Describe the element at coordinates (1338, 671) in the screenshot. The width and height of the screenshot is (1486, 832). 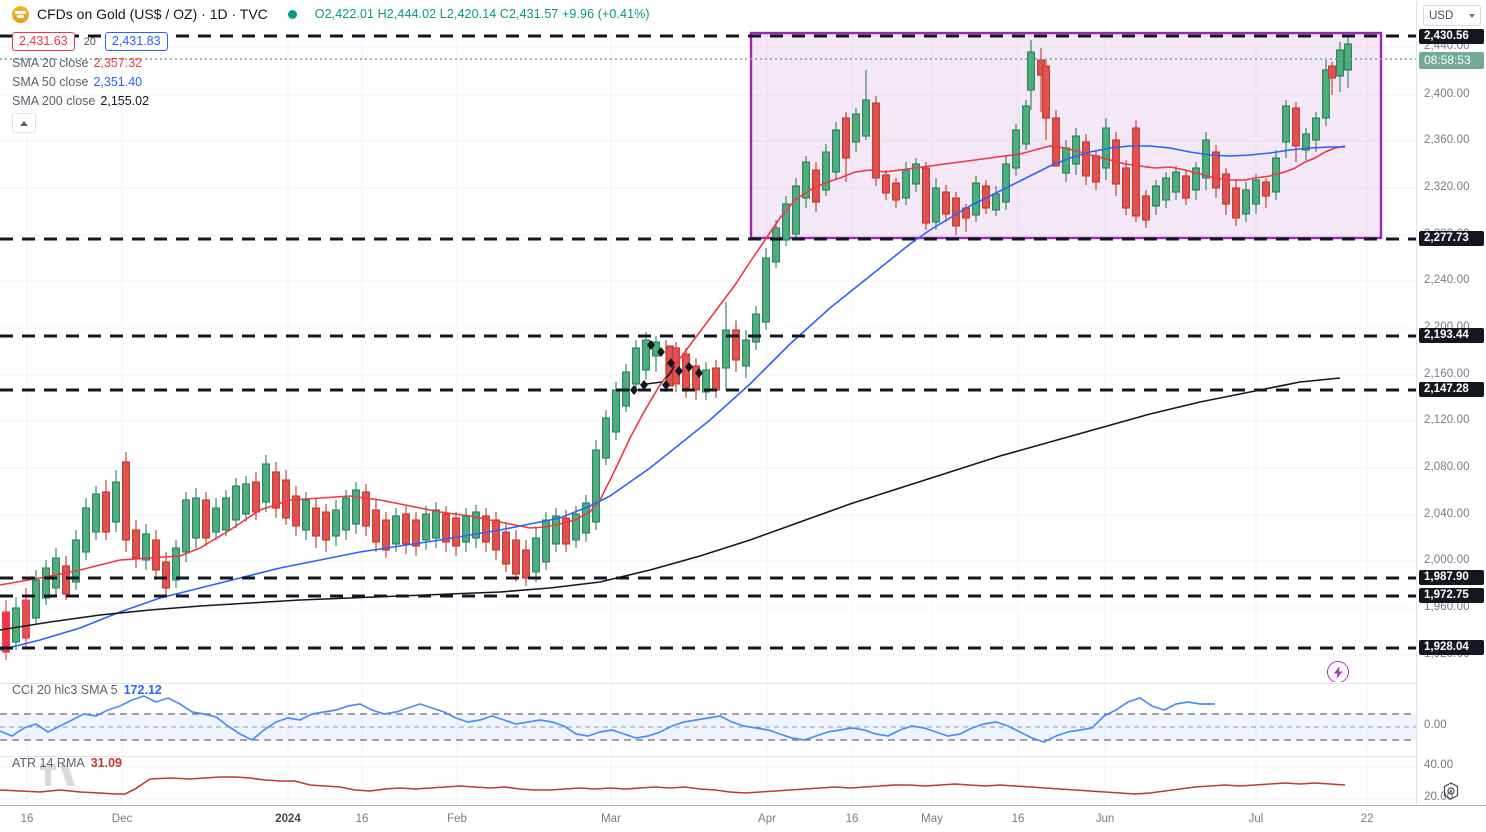
I see `lightning-bolt-icon` at that location.